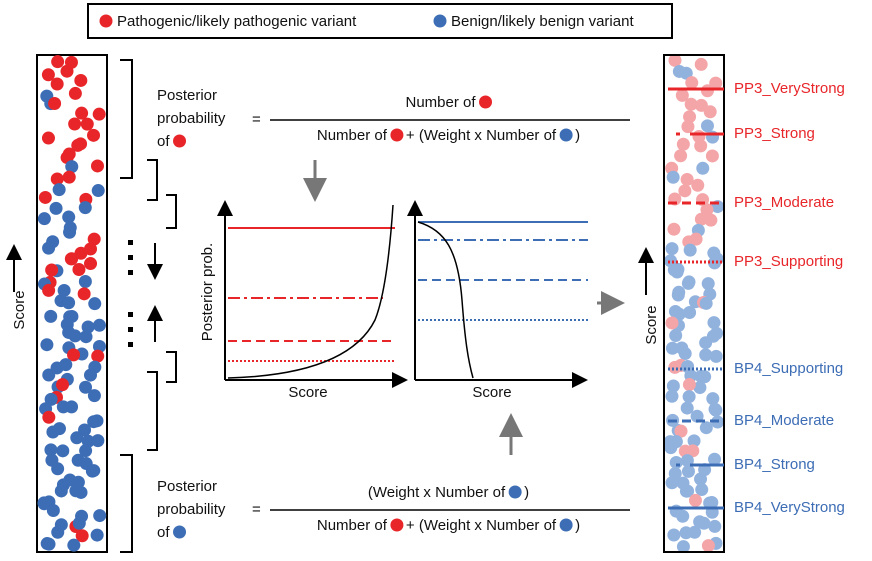  What do you see at coordinates (437, 492) in the screenshot?
I see `formula-text: (Weight x Number of` at bounding box center [437, 492].